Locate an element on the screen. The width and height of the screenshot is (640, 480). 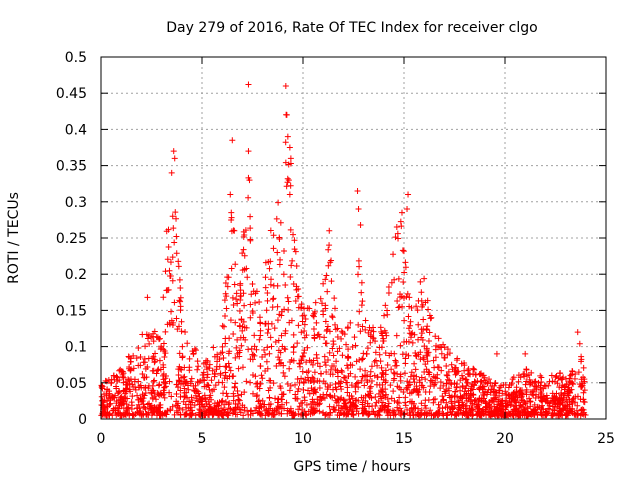
y-tick-label: 0.35 is located at coordinates (71, 167).